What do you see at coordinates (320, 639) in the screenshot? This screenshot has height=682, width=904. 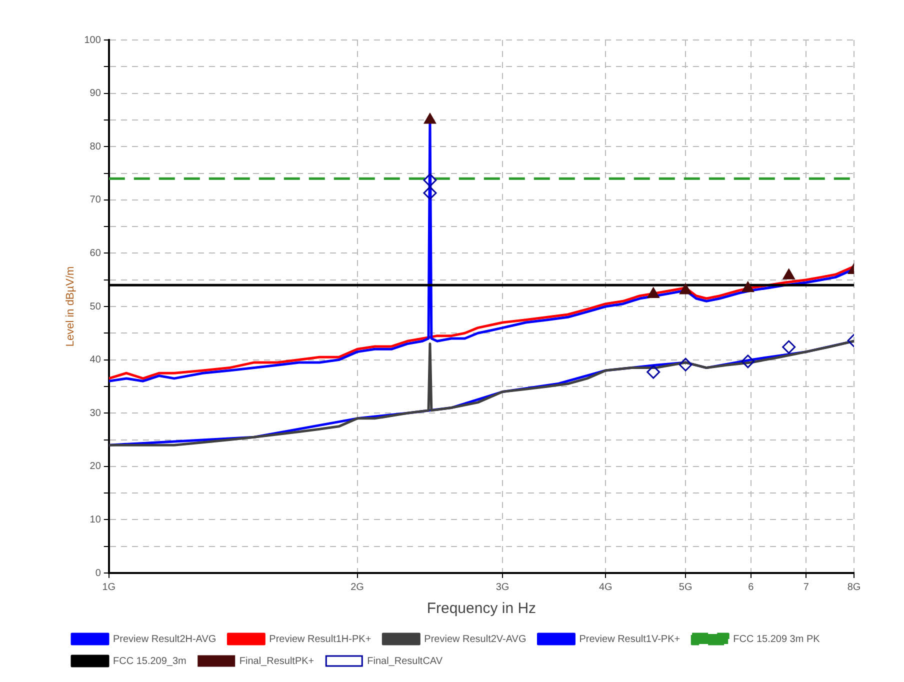 I see `legend-label: Preview Result1H-PK+` at bounding box center [320, 639].